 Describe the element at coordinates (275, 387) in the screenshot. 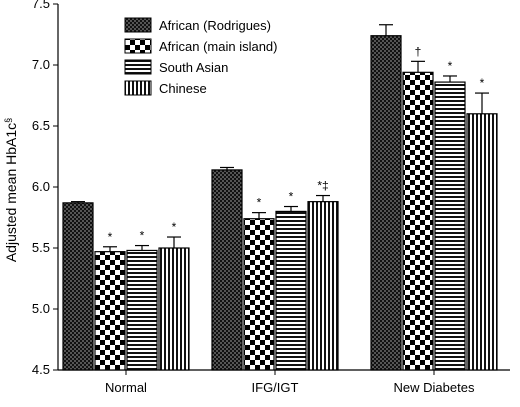

I see `x-category-label-1: IFG/IGT` at that location.